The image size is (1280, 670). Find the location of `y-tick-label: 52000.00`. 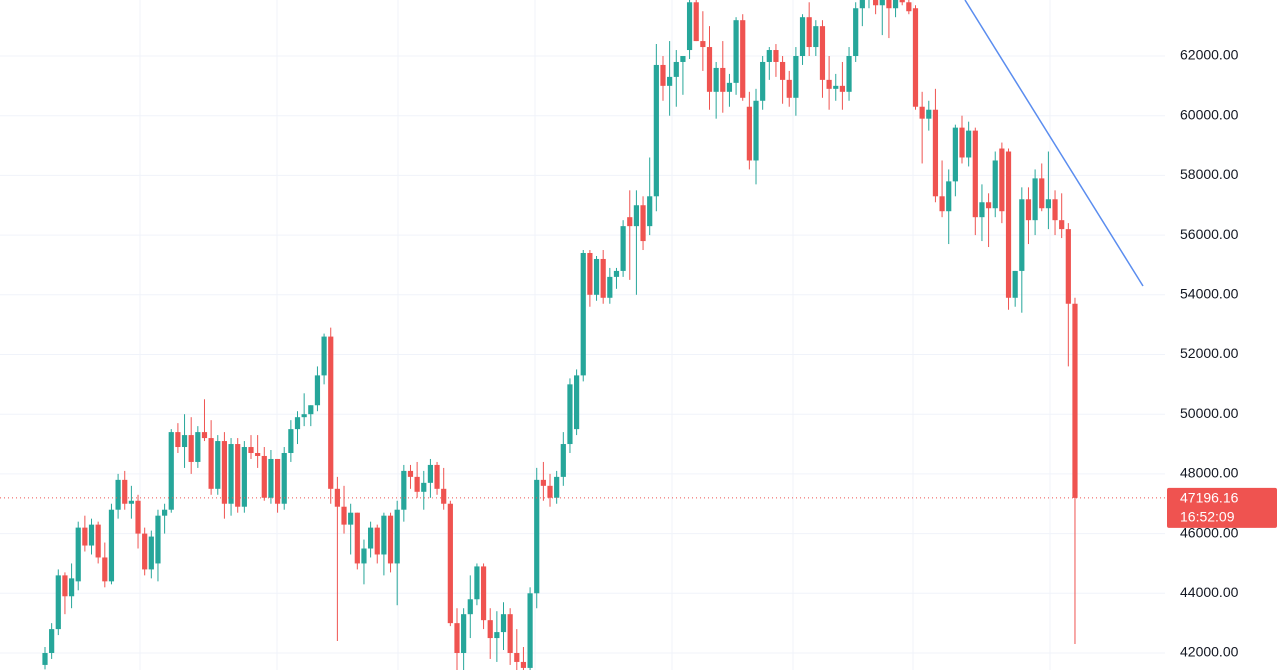

y-tick-label: 52000.00 is located at coordinates (1209, 353).